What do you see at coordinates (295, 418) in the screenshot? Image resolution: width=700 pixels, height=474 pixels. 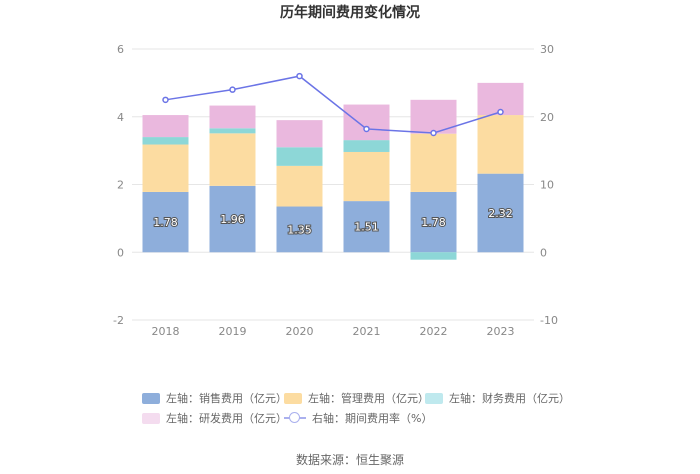 I see `legend-line-icon` at bounding box center [295, 418].